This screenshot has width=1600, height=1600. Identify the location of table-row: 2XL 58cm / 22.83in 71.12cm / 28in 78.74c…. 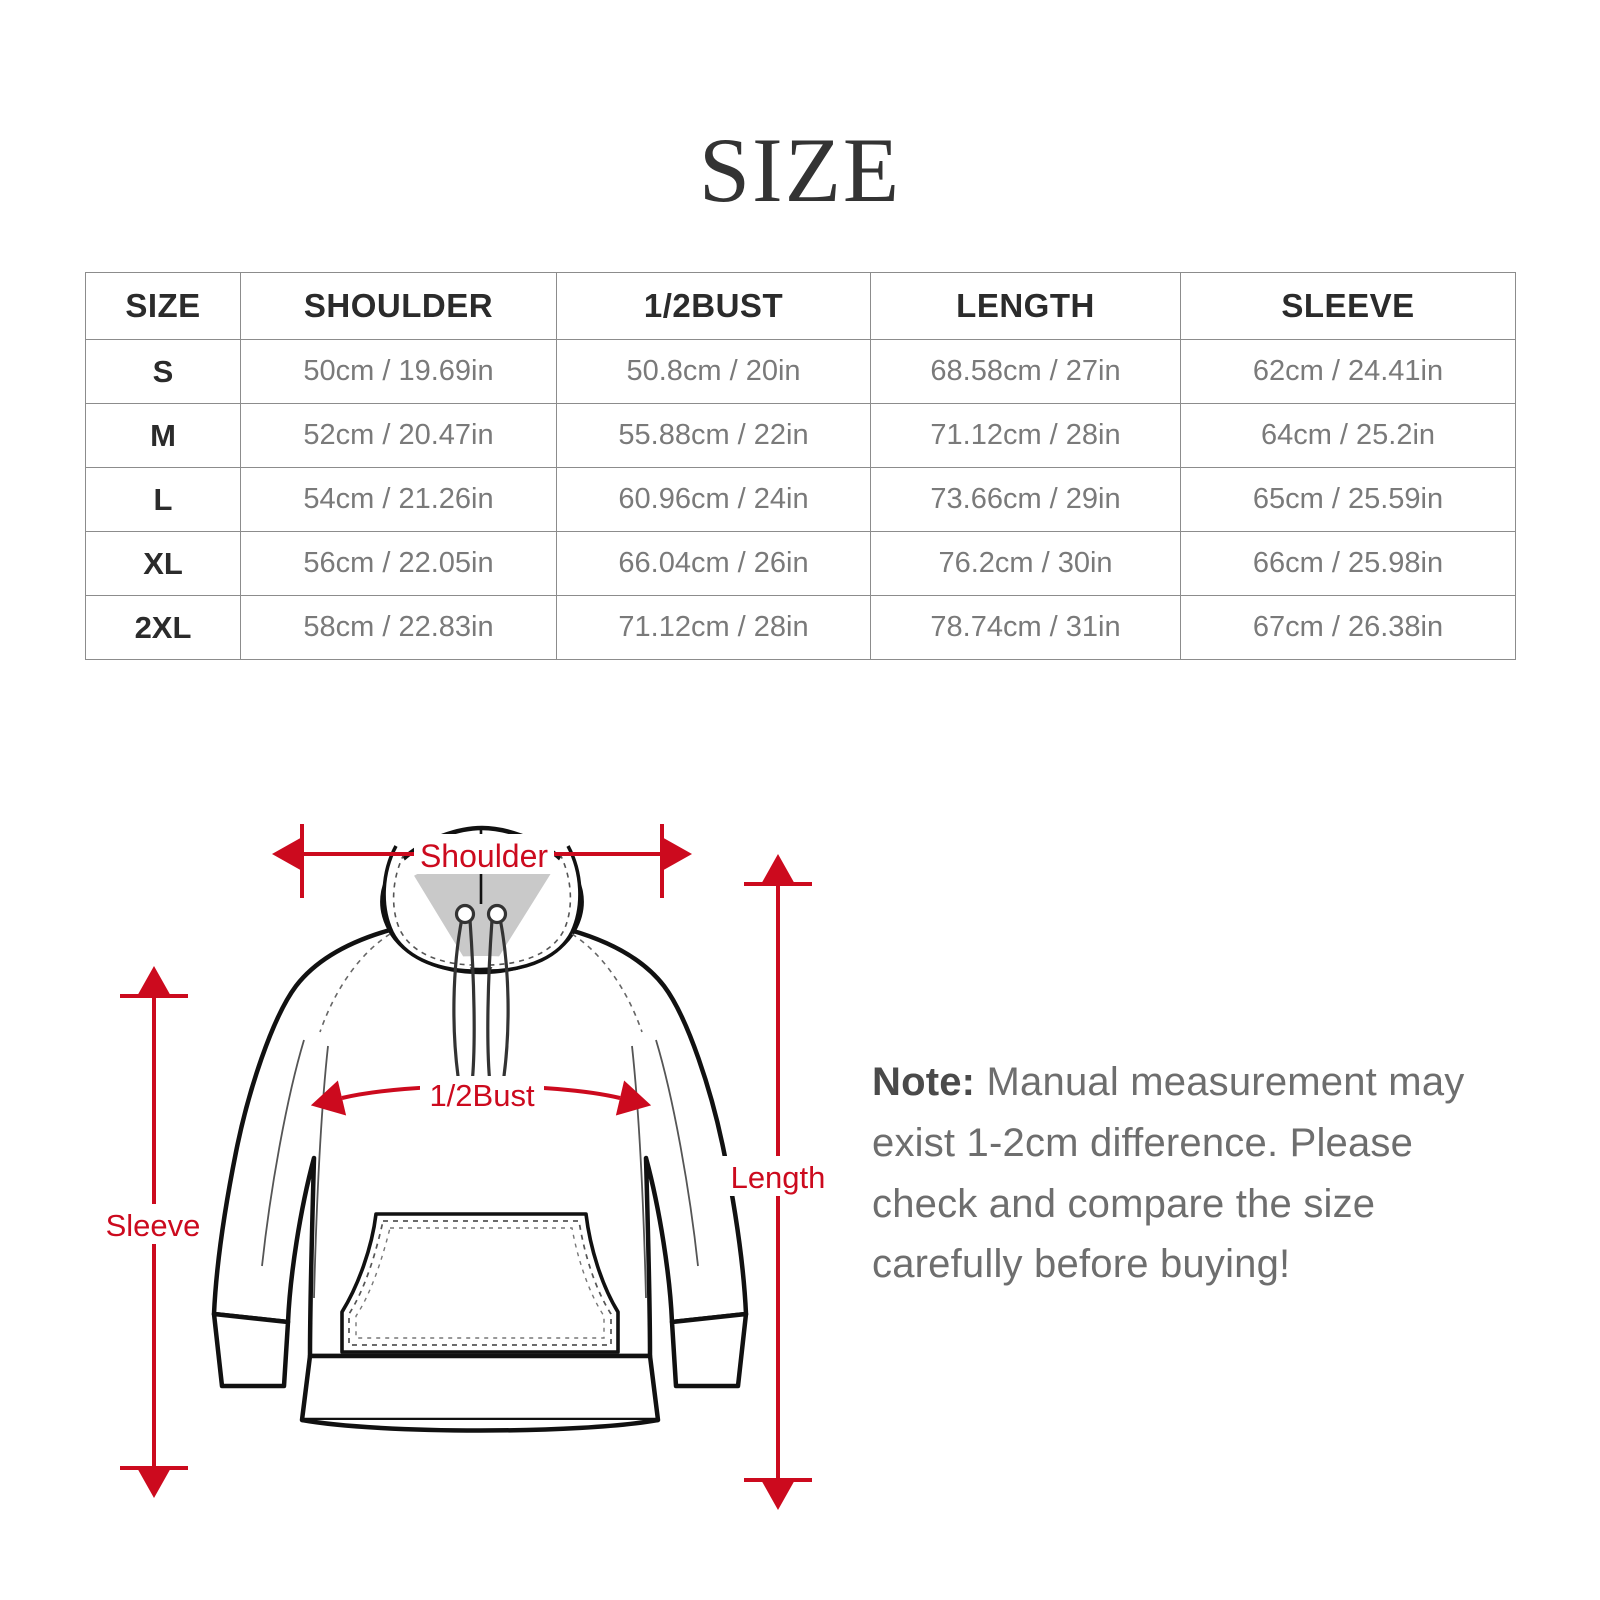
(800, 627).